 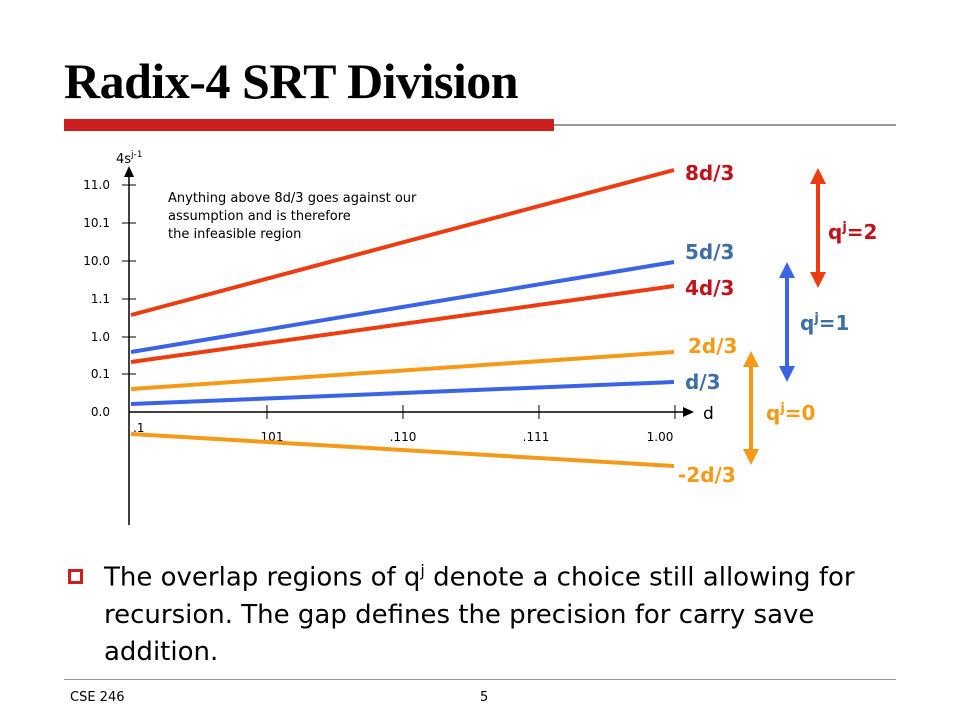 I want to click on line-d3, so click(x=402, y=393).